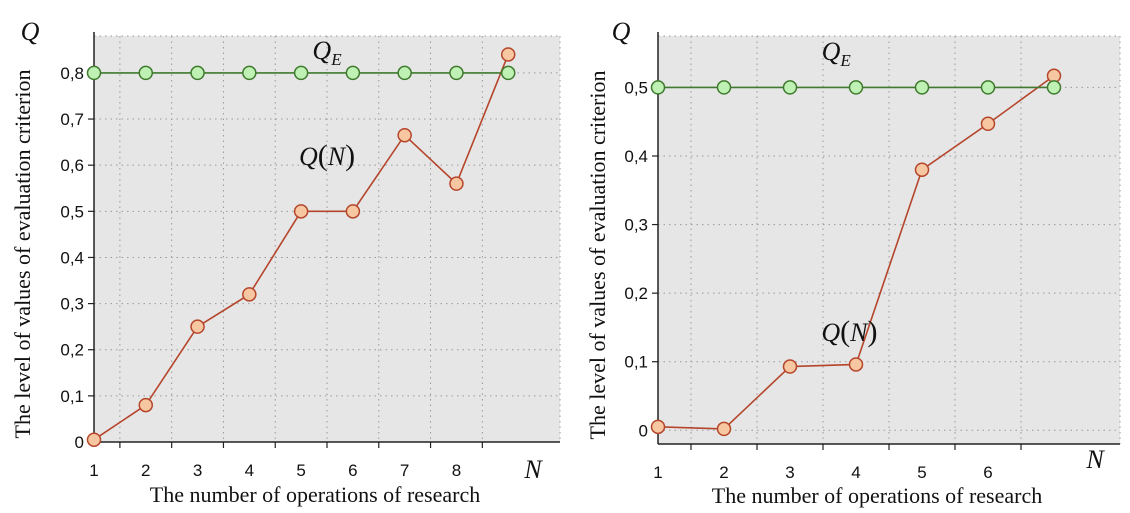  Describe the element at coordinates (456, 470) in the screenshot. I see `x-tick-label: 8` at that location.